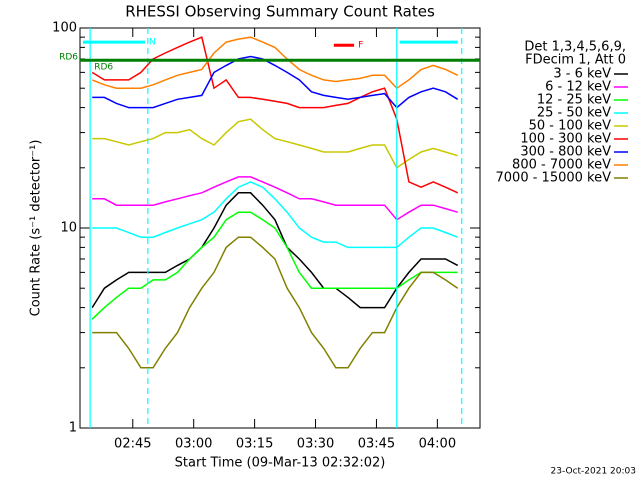 The image size is (640, 484). What do you see at coordinates (565, 139) in the screenshot?
I see `legend-label: 100 - 300 keV` at bounding box center [565, 139].